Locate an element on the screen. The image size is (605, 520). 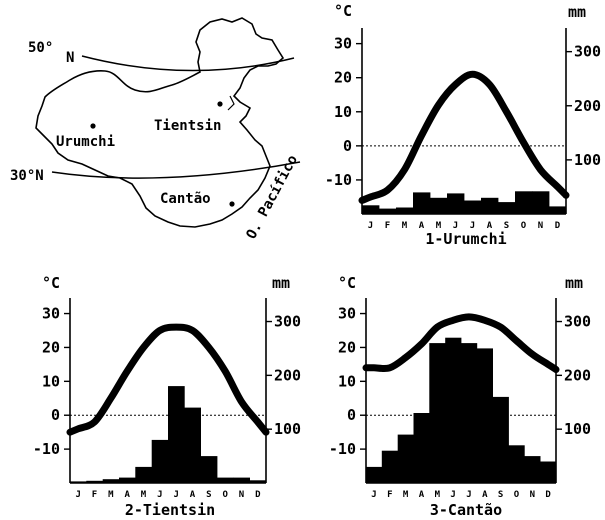
lat-50-label: 50° is located at coordinates (40, 48).